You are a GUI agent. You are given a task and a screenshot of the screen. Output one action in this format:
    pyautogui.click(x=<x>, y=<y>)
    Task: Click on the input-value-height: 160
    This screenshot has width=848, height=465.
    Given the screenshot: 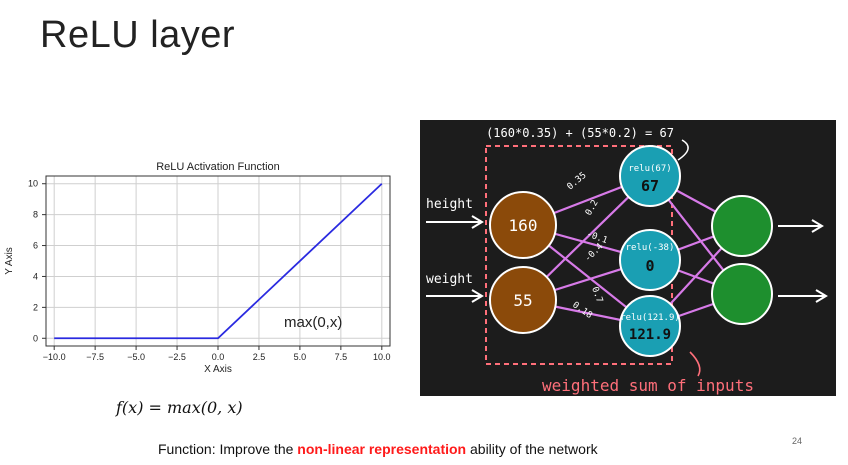 What is the action you would take?
    pyautogui.click(x=523, y=225)
    